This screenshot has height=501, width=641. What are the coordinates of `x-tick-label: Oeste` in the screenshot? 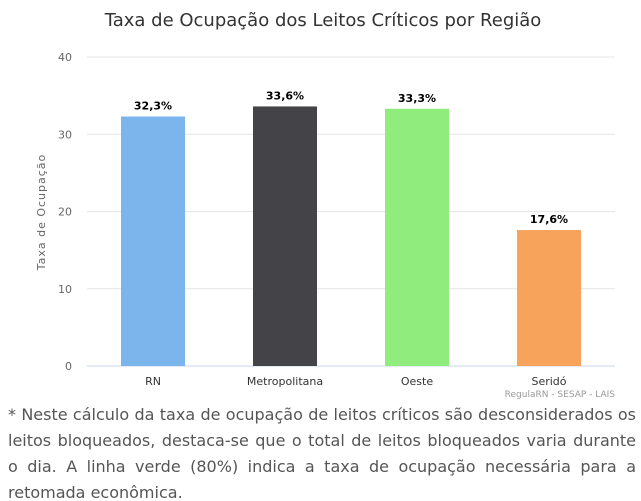 It's located at (417, 381).